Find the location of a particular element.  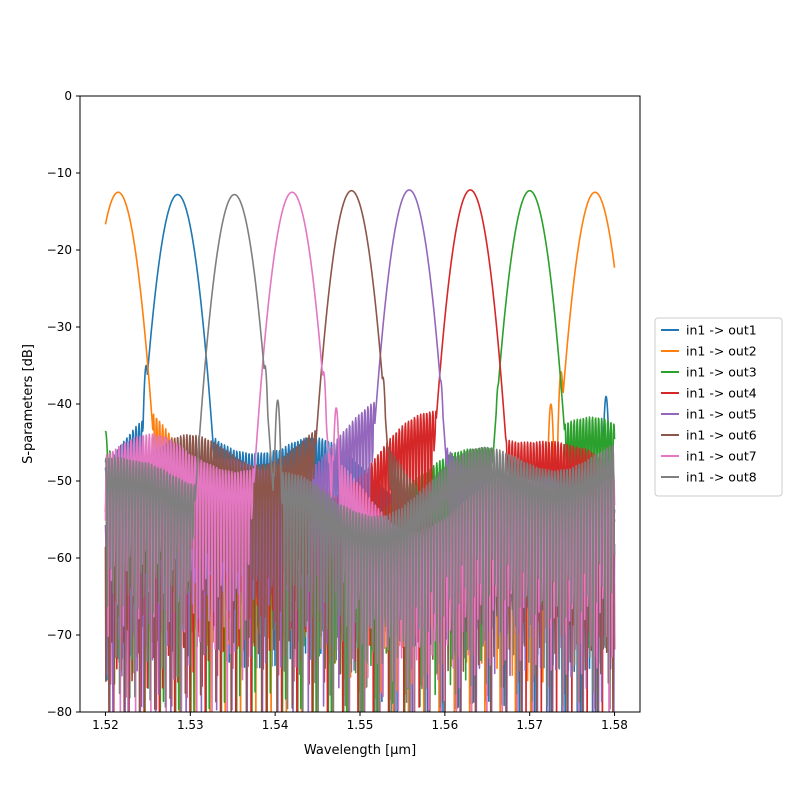

legend-label: in1 -> out4 is located at coordinates (721, 393).